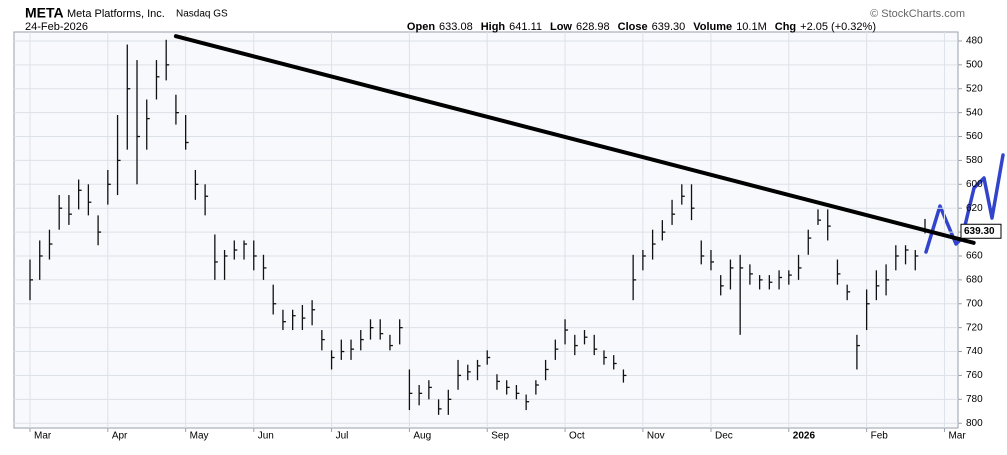 Image resolution: width=1007 pixels, height=455 pixels. I want to click on last-price-box, so click(981, 231).